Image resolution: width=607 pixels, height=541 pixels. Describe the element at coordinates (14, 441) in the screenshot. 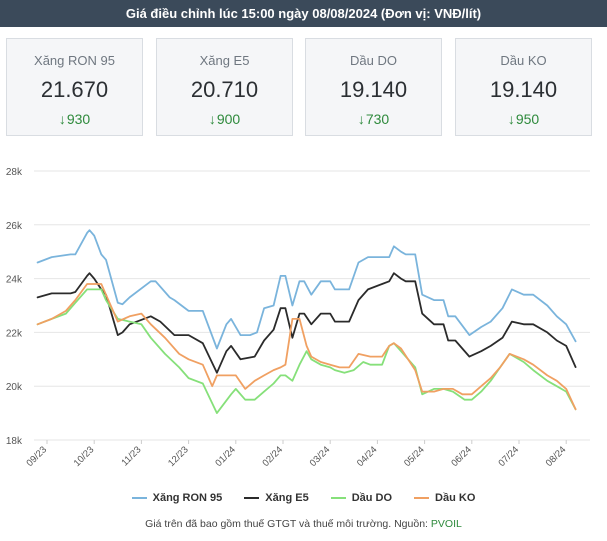

I see `y-tick-label: 18k` at that location.